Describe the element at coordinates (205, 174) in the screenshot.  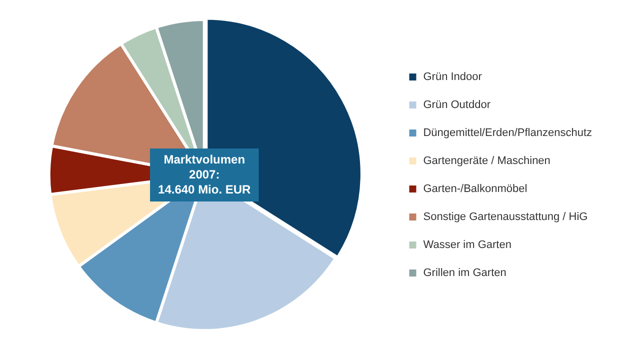
I see `text: Marktvolumen 2007: 14.640 Mio. EUR` at that location.